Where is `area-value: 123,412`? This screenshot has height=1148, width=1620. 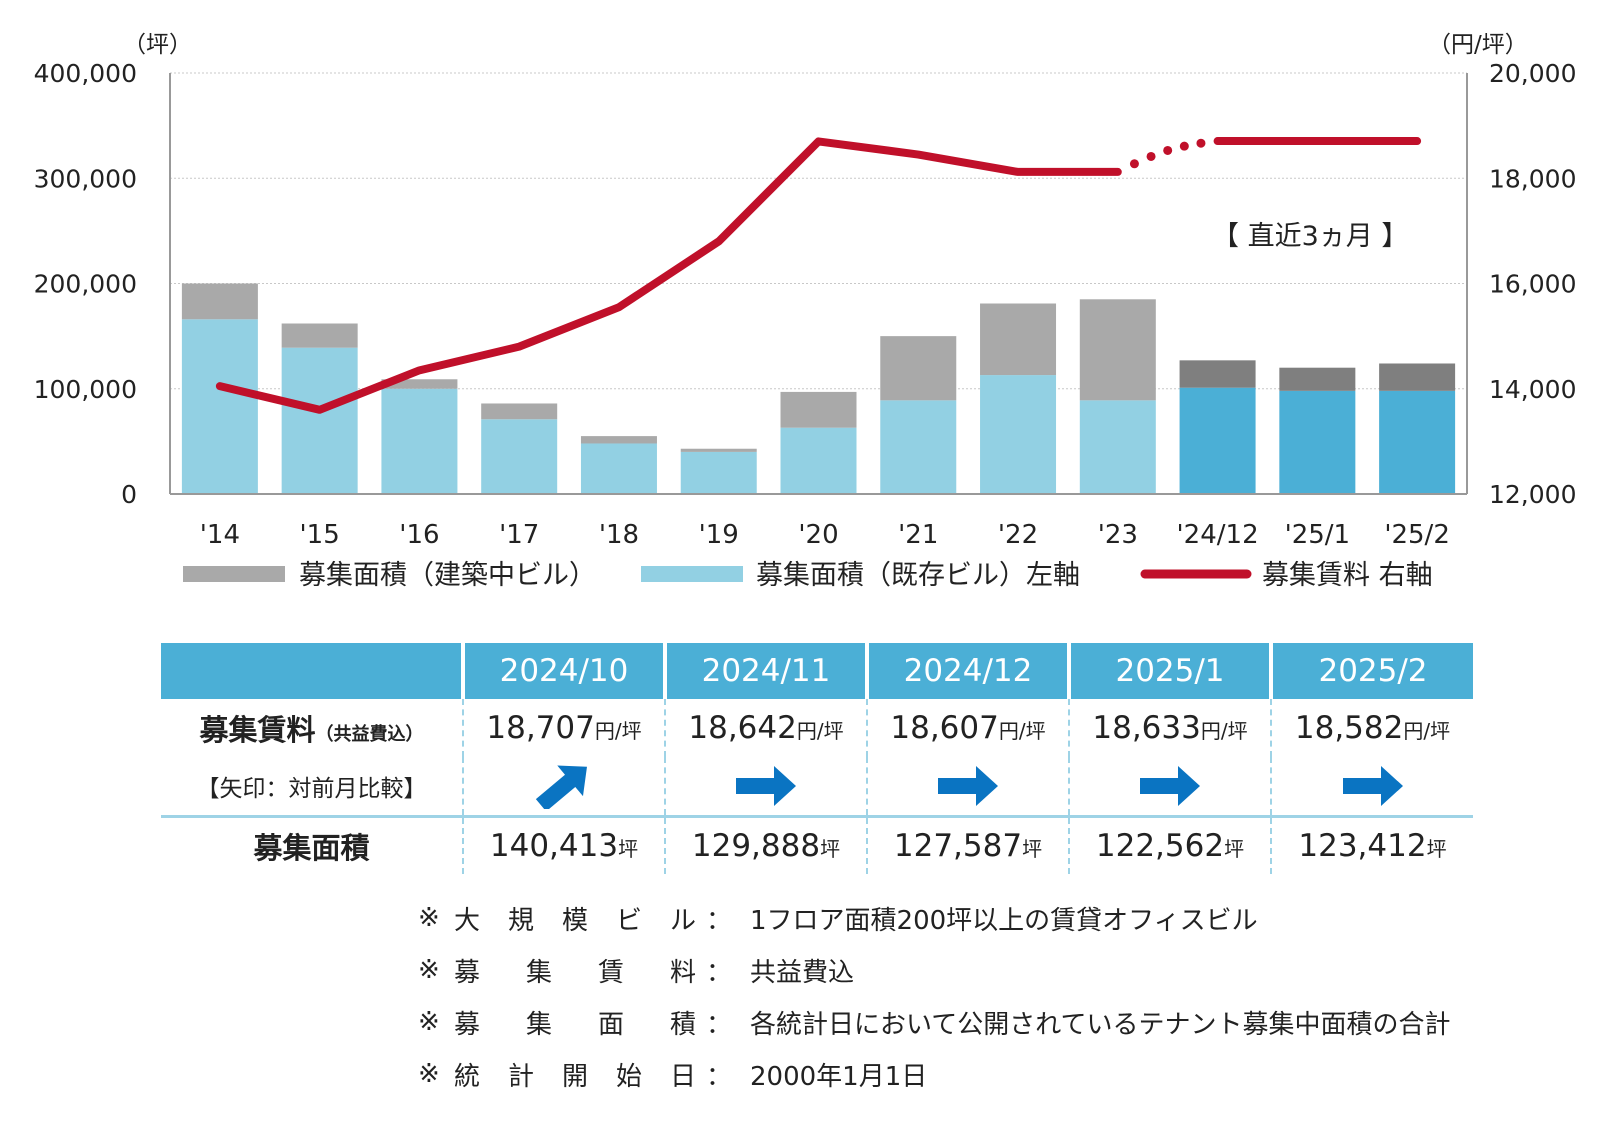
area-value: 123,412 is located at coordinates (1362, 846).